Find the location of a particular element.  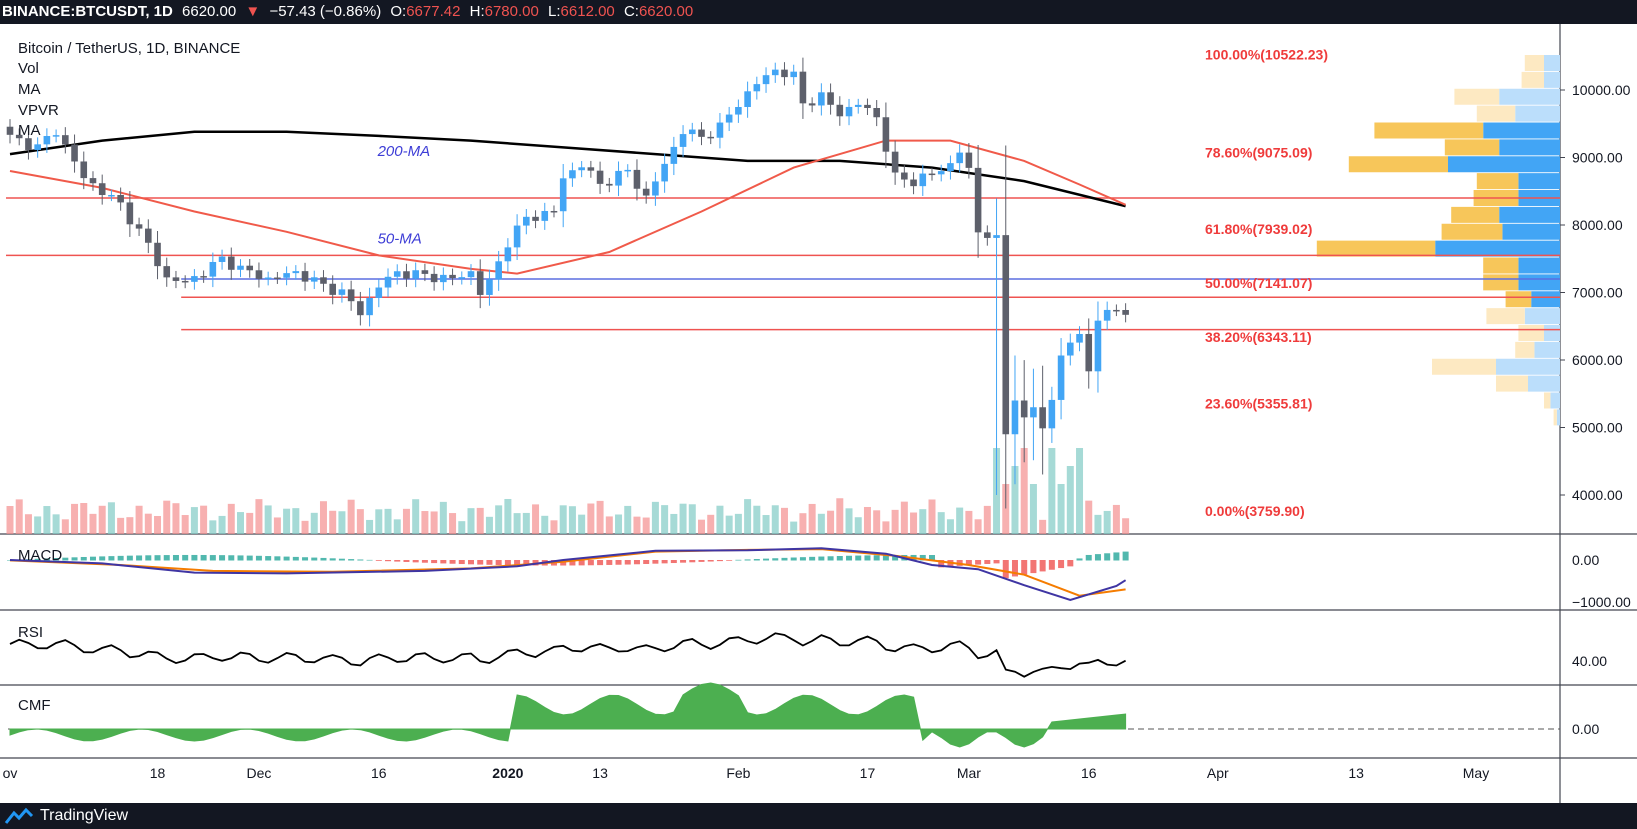

ma-50-line is located at coordinates (568, 207).